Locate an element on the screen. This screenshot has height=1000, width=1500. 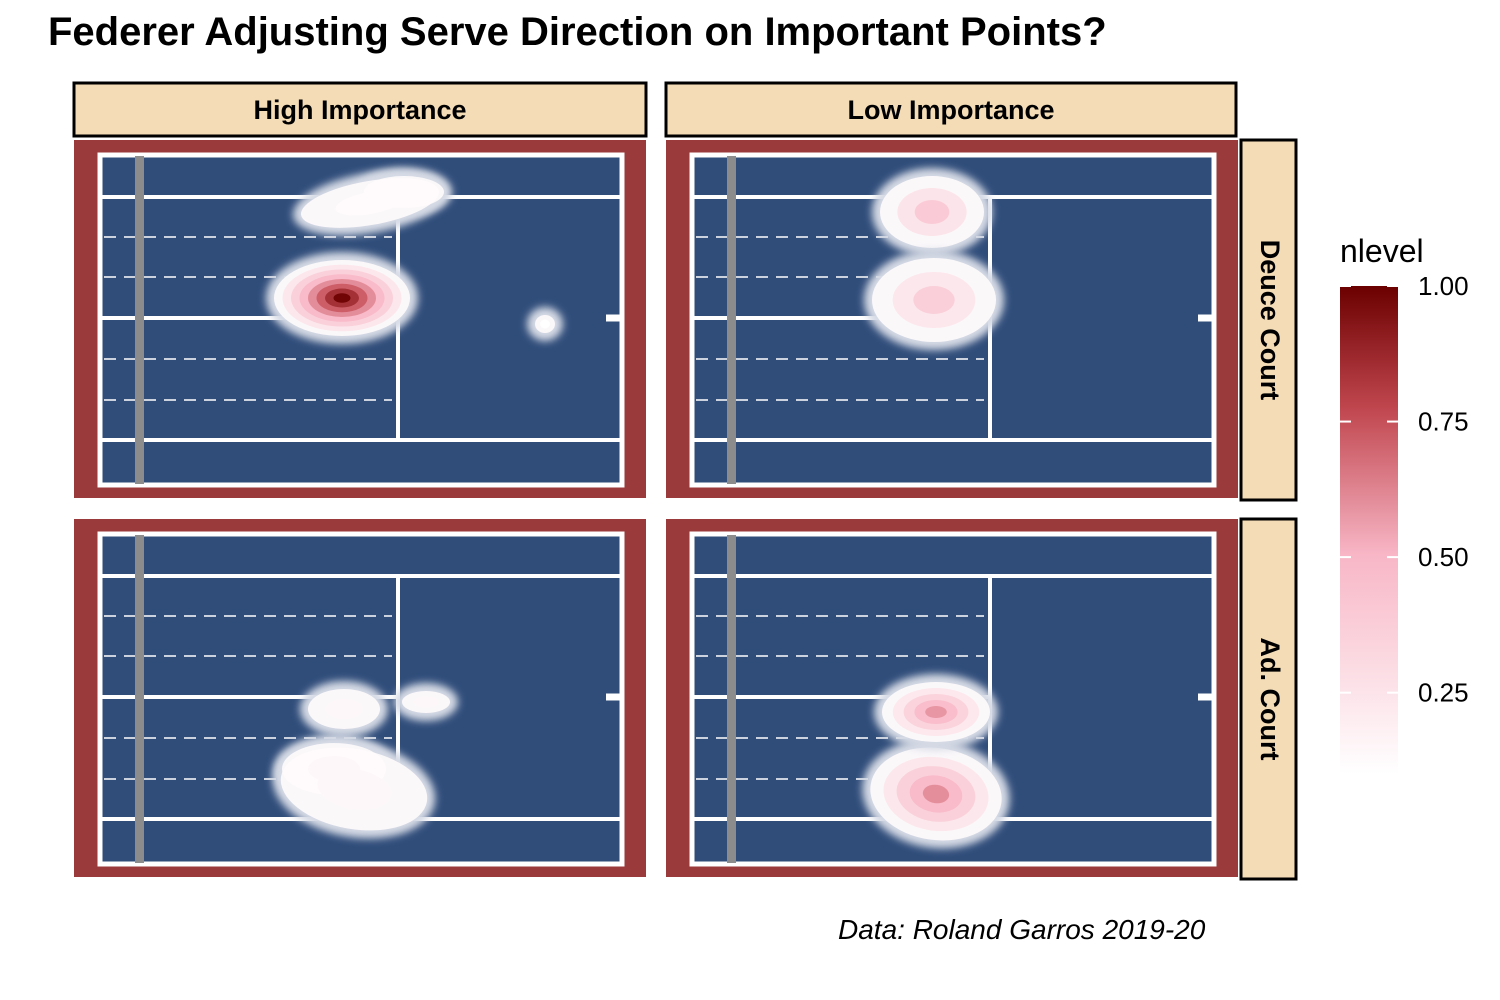
row-strip: Deuce Court is located at coordinates (1268, 320).